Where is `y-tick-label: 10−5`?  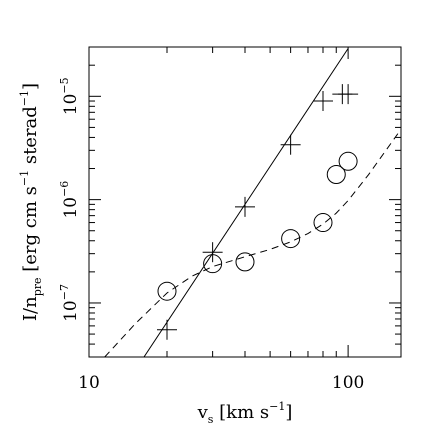 y-tick-label: 10−5 is located at coordinates (69, 96).